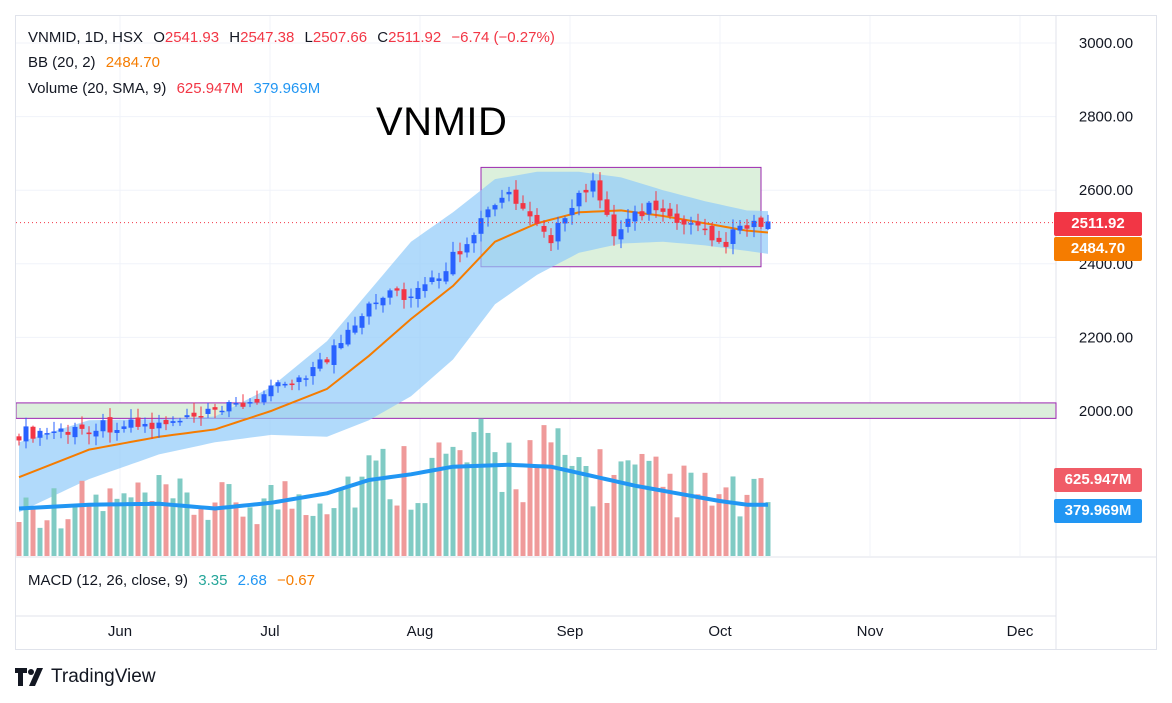 The height and width of the screenshot is (703, 1172). I want to click on y-tick-label: 2800.00, so click(1106, 117).